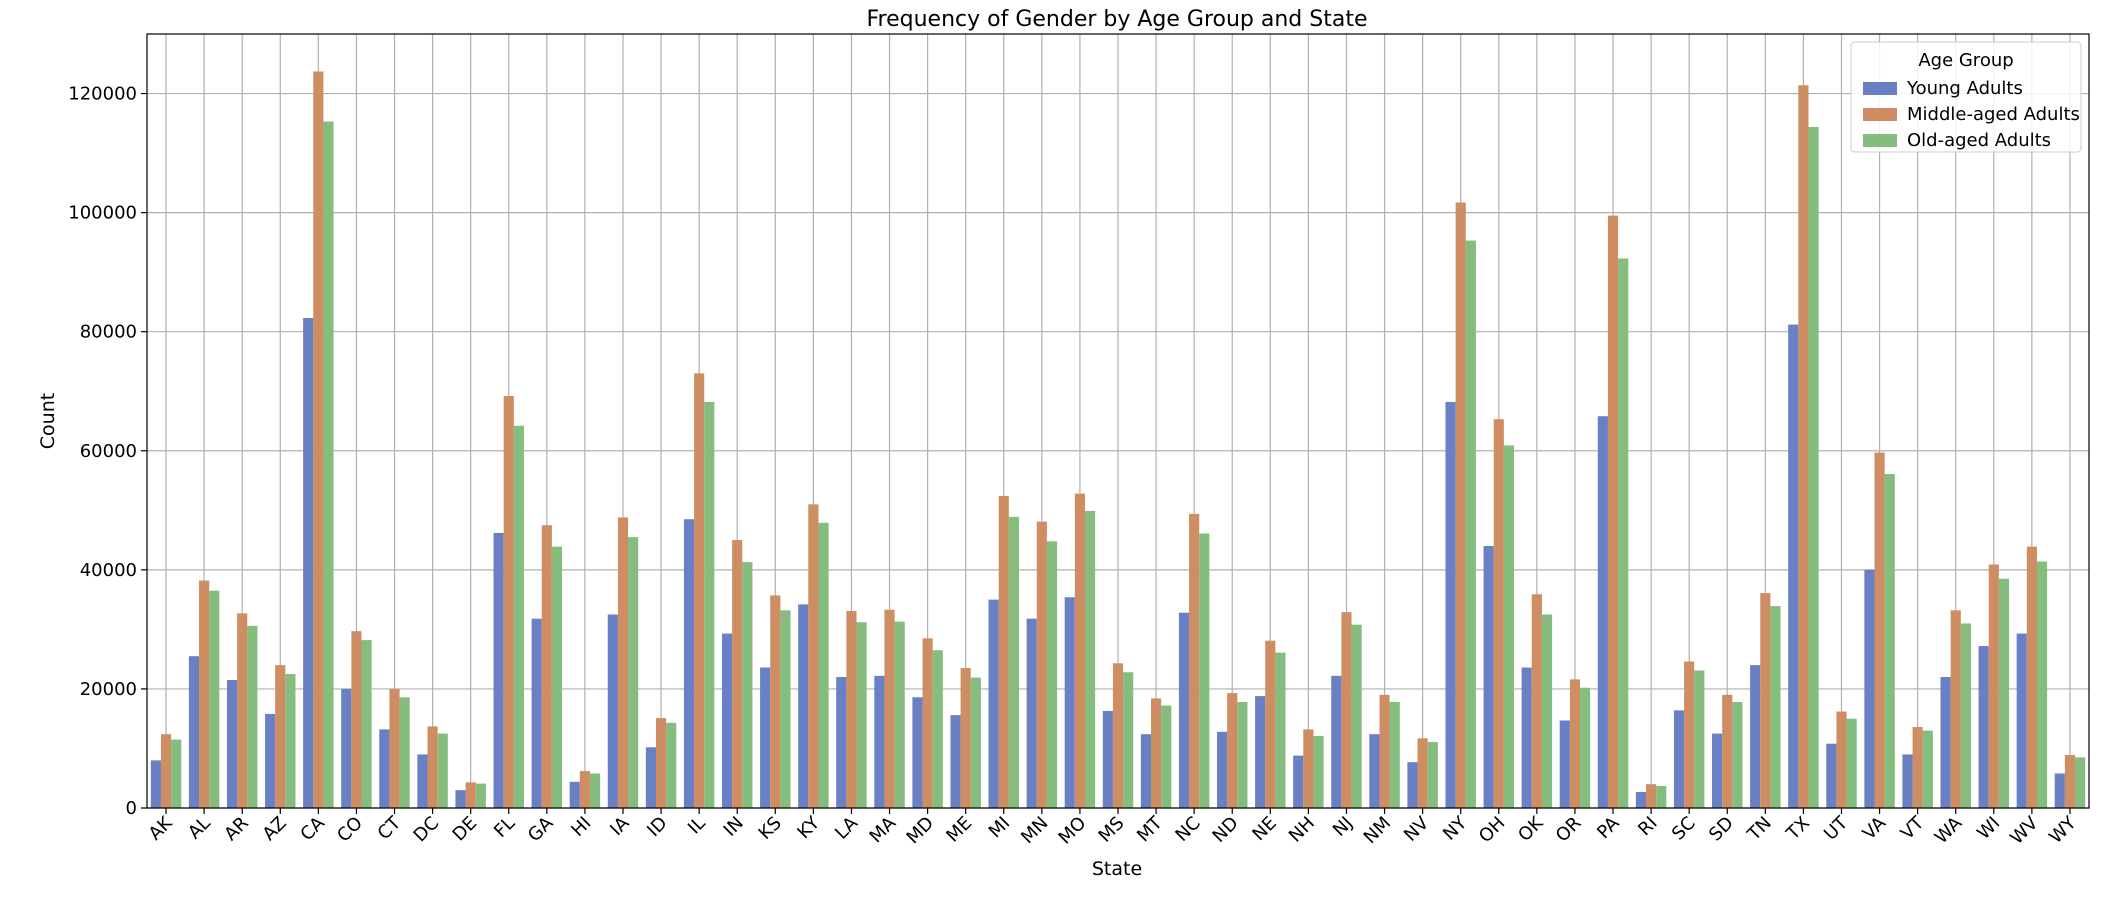 Image resolution: width=2126 pixels, height=906 pixels. What do you see at coordinates (1965, 60) in the screenshot?
I see `legend-title: Age Group` at bounding box center [1965, 60].